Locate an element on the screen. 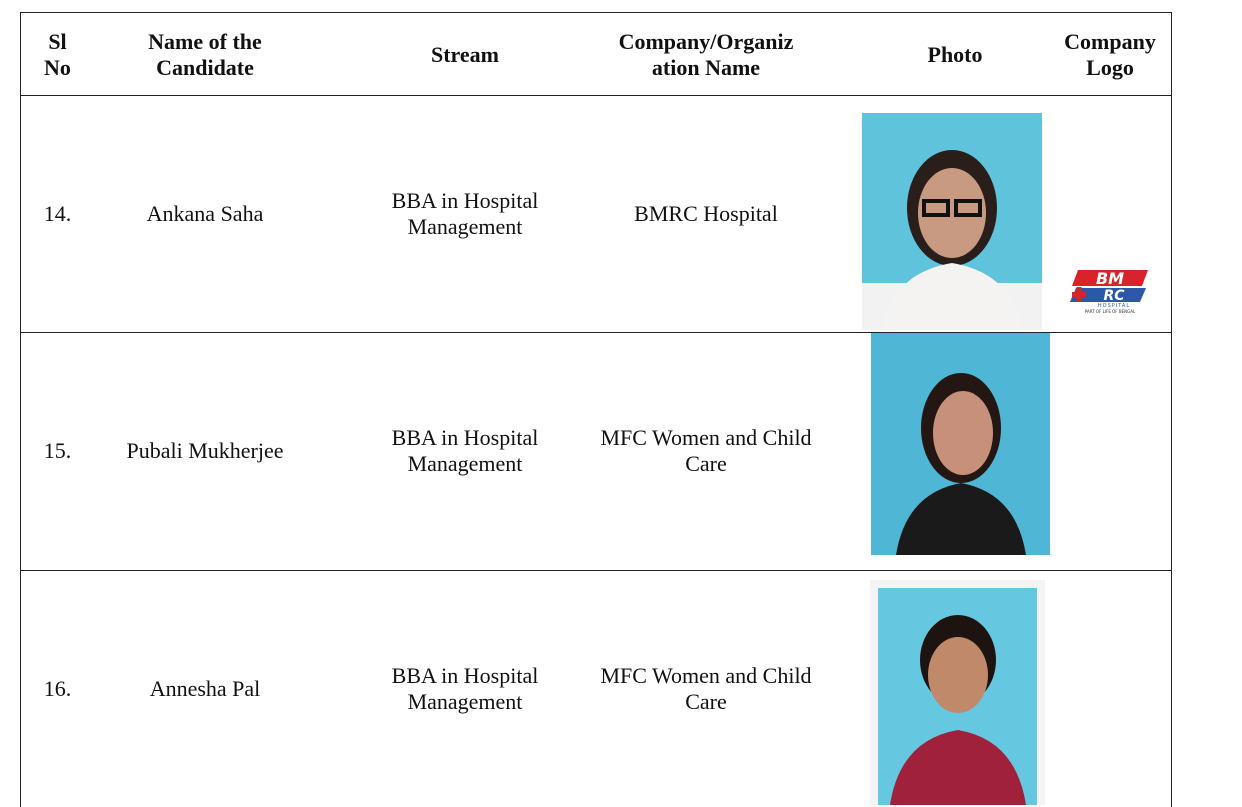  header-cell: Sl No is located at coordinates (57, 54).